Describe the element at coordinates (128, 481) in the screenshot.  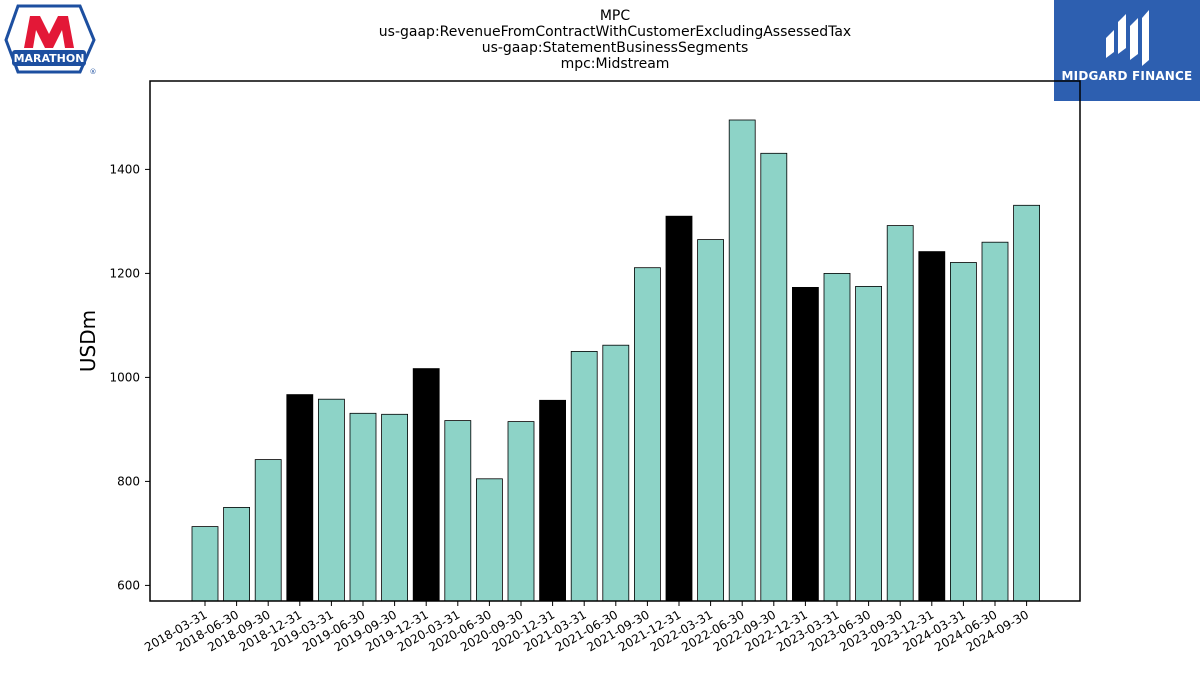
I see `y-tick-label: 800` at that location.